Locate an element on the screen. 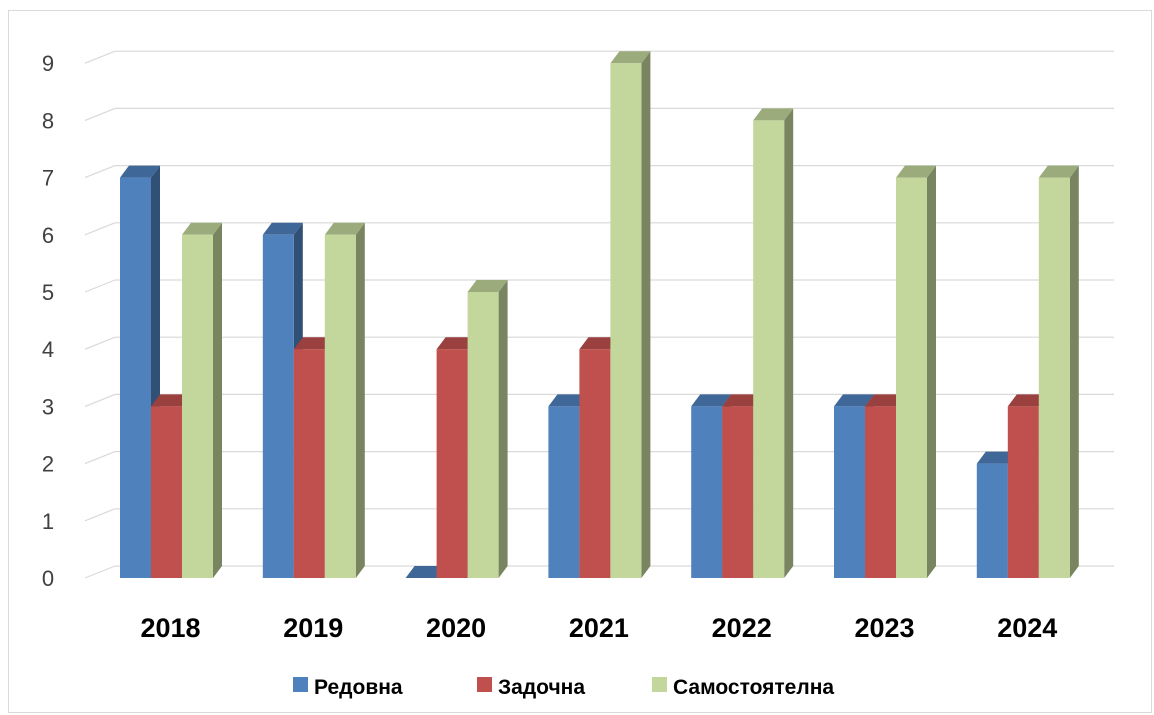 This screenshot has width=1154, height=715. legend-item: Редовна is located at coordinates (348, 687).